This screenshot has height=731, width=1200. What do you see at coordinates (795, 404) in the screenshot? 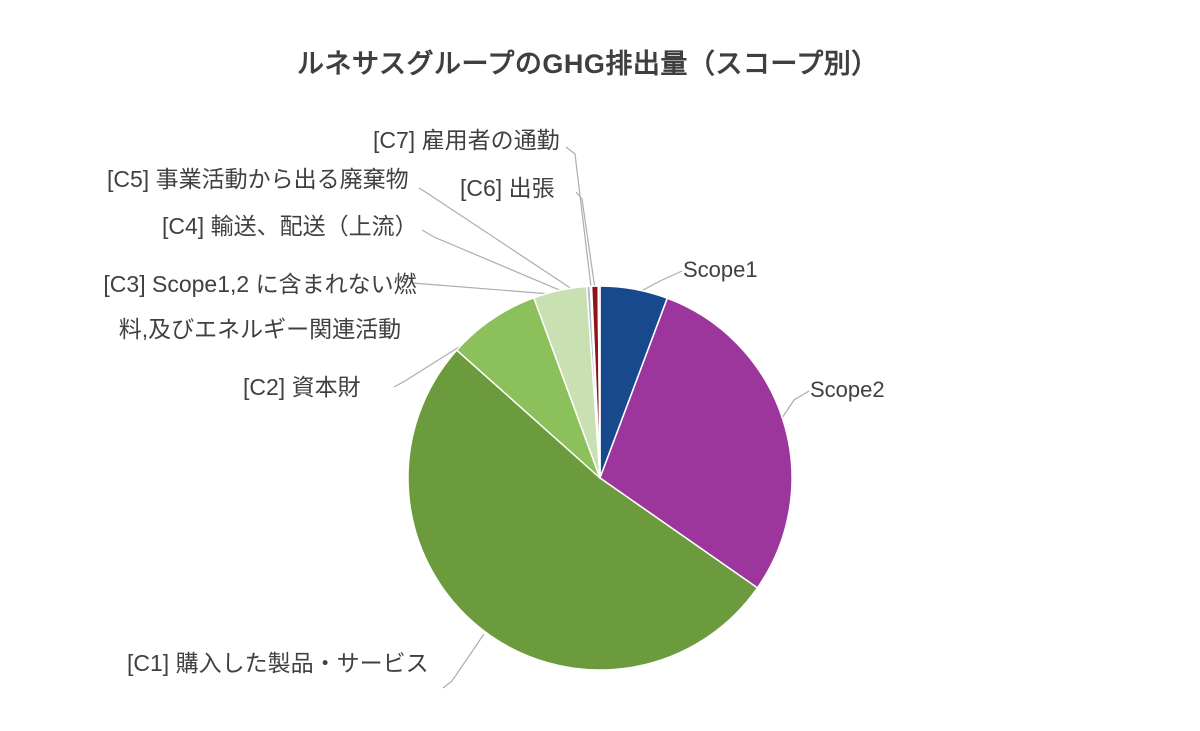
I see `leader-line-scope2` at bounding box center [795, 404].